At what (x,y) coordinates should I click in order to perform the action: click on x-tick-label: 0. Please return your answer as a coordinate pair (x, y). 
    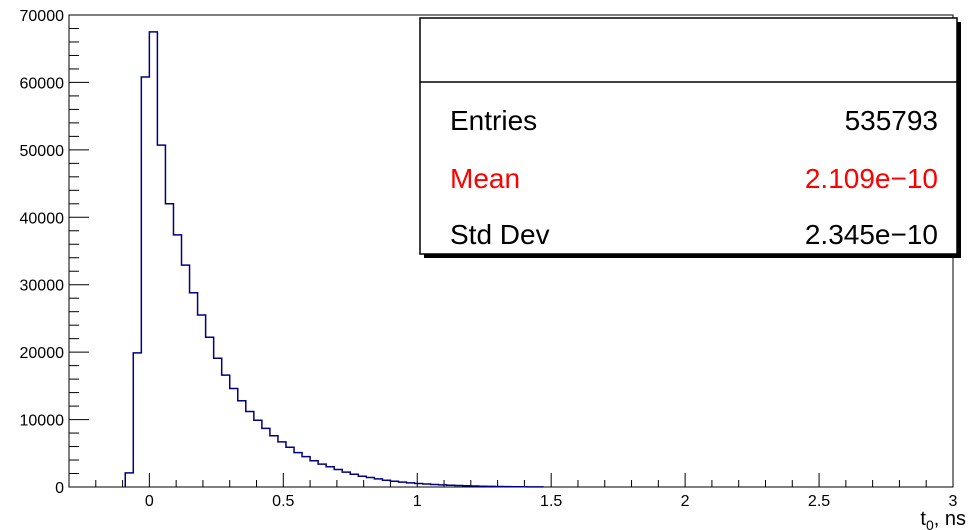
    Looking at the image, I should click on (149, 501).